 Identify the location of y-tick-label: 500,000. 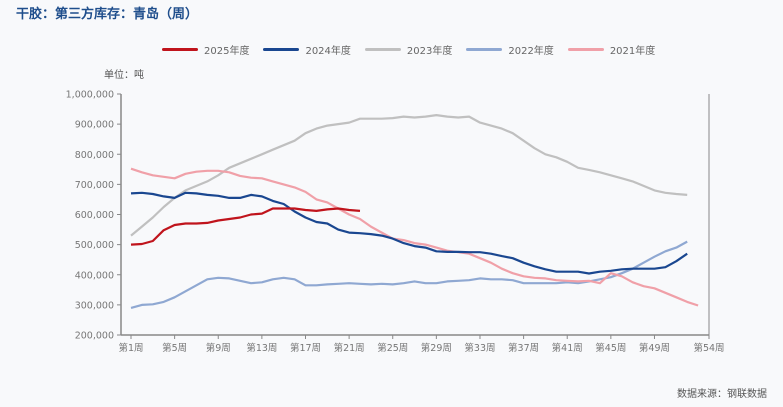
(94, 245).